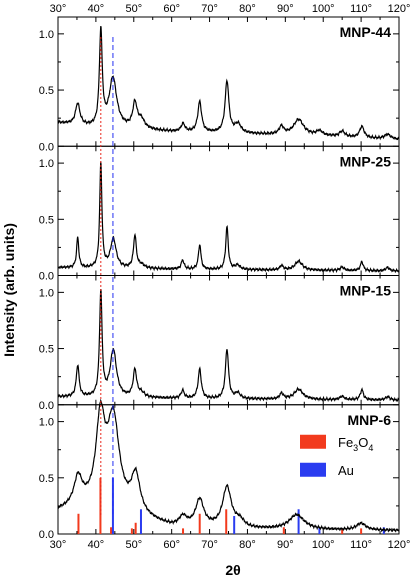 Image resolution: width=410 pixels, height=584 pixels. Describe the element at coordinates (366, 161) in the screenshot. I see `panel-label: MNP-25` at that location.